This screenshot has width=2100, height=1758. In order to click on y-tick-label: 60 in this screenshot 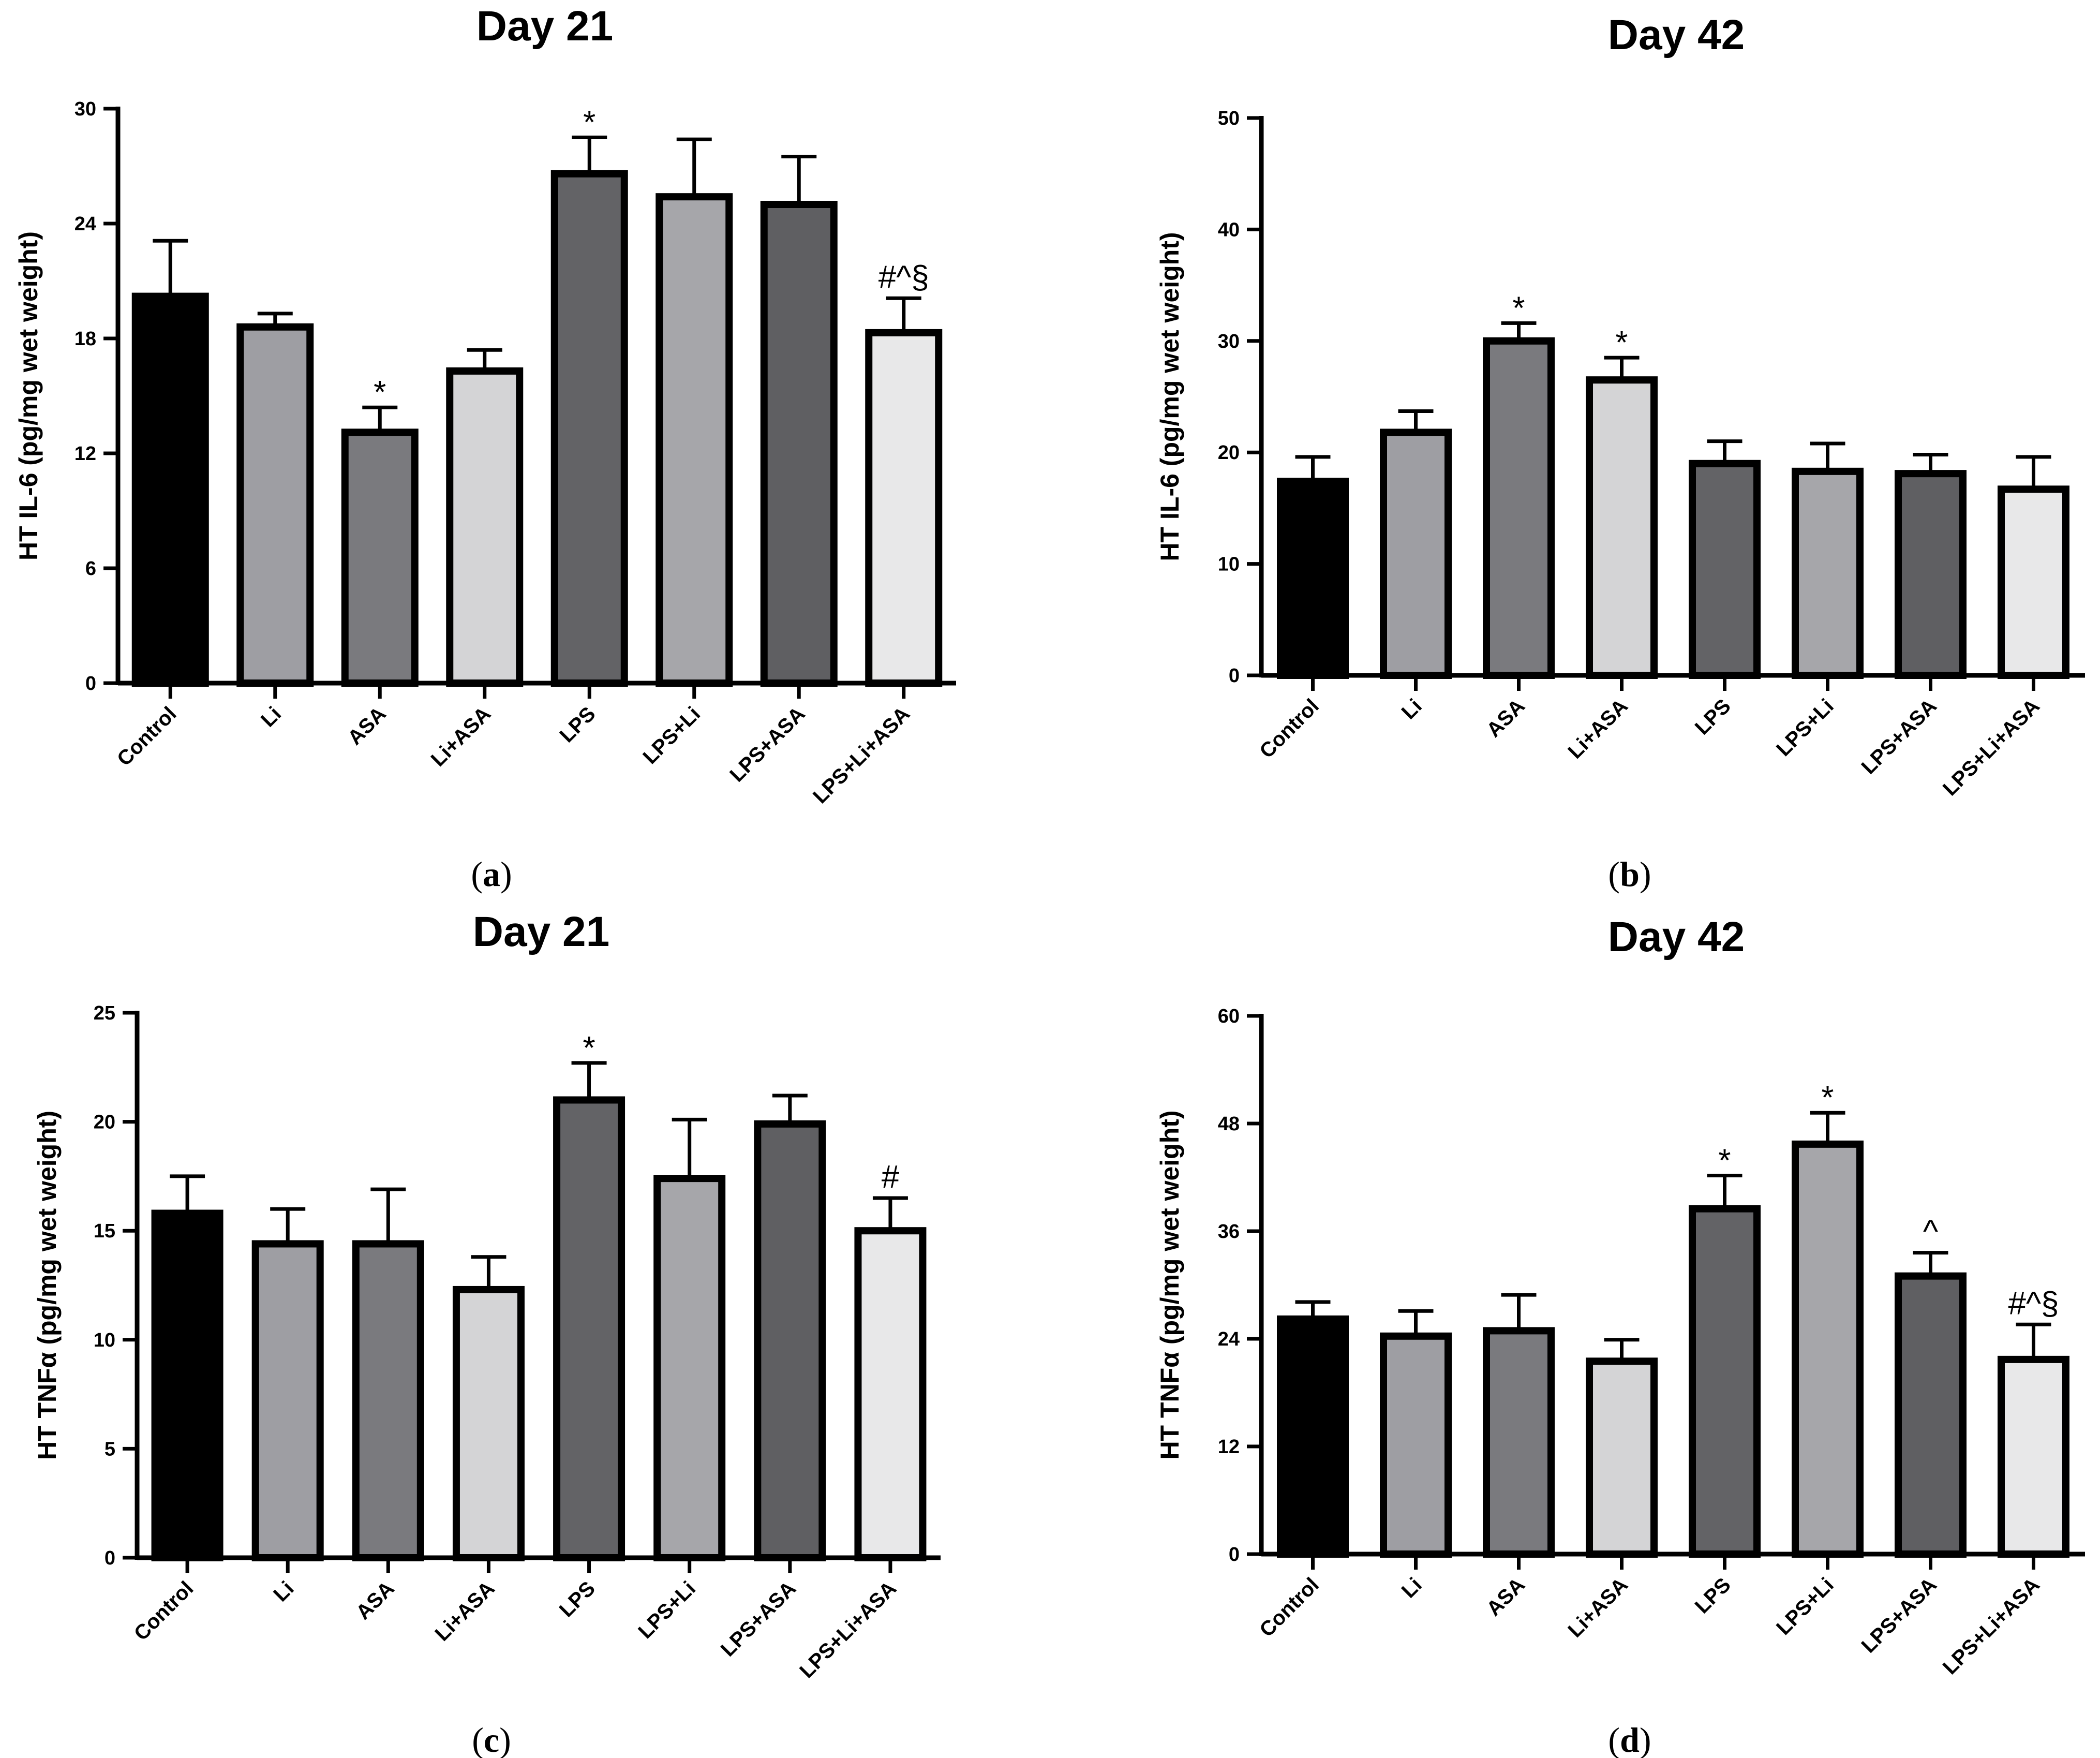, I will do `click(1229, 1017)`.